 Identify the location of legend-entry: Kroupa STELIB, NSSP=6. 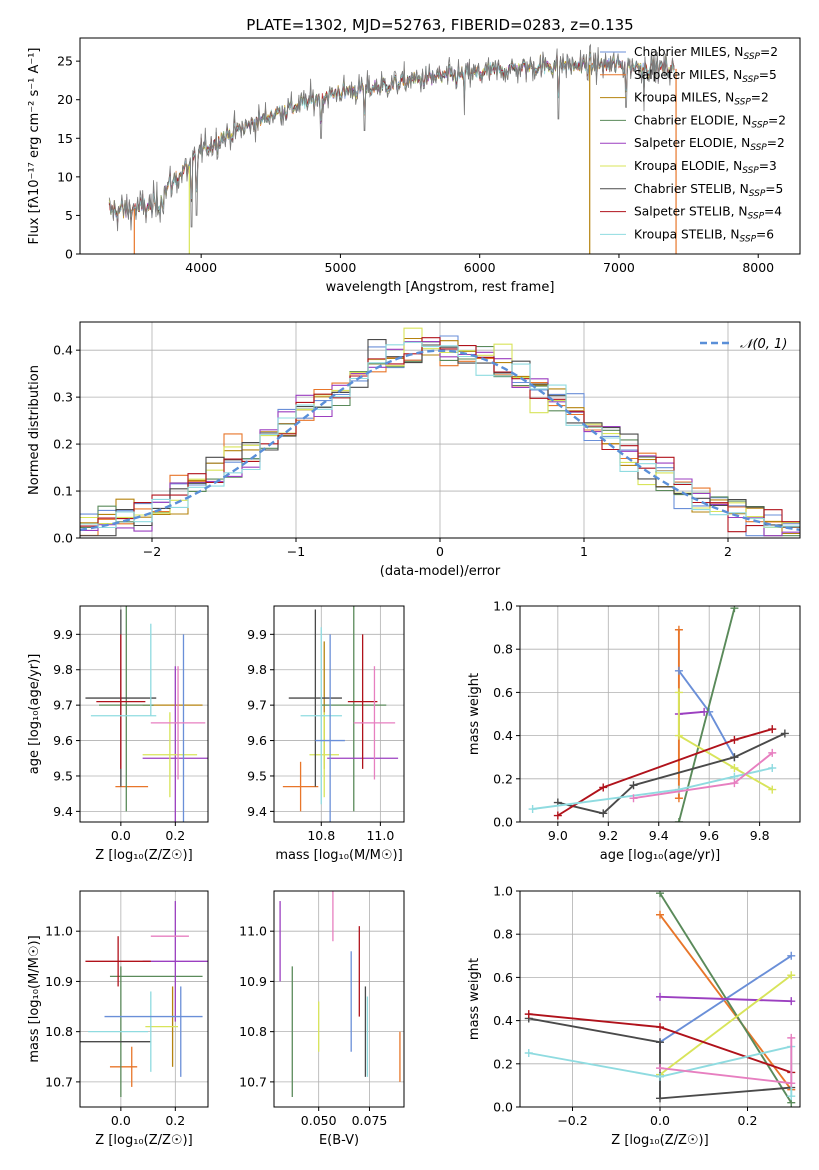
(704, 235).